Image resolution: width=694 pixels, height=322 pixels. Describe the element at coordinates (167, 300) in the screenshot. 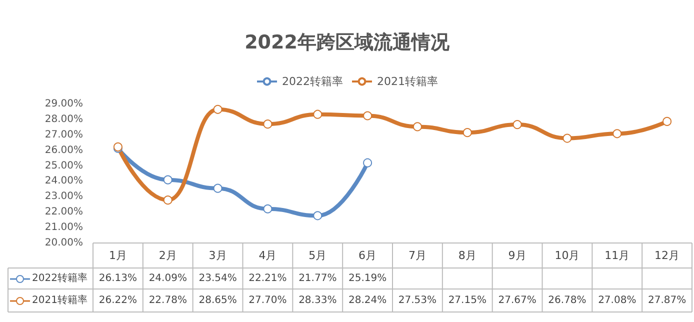

I see `data-label: 22.78%` at that location.